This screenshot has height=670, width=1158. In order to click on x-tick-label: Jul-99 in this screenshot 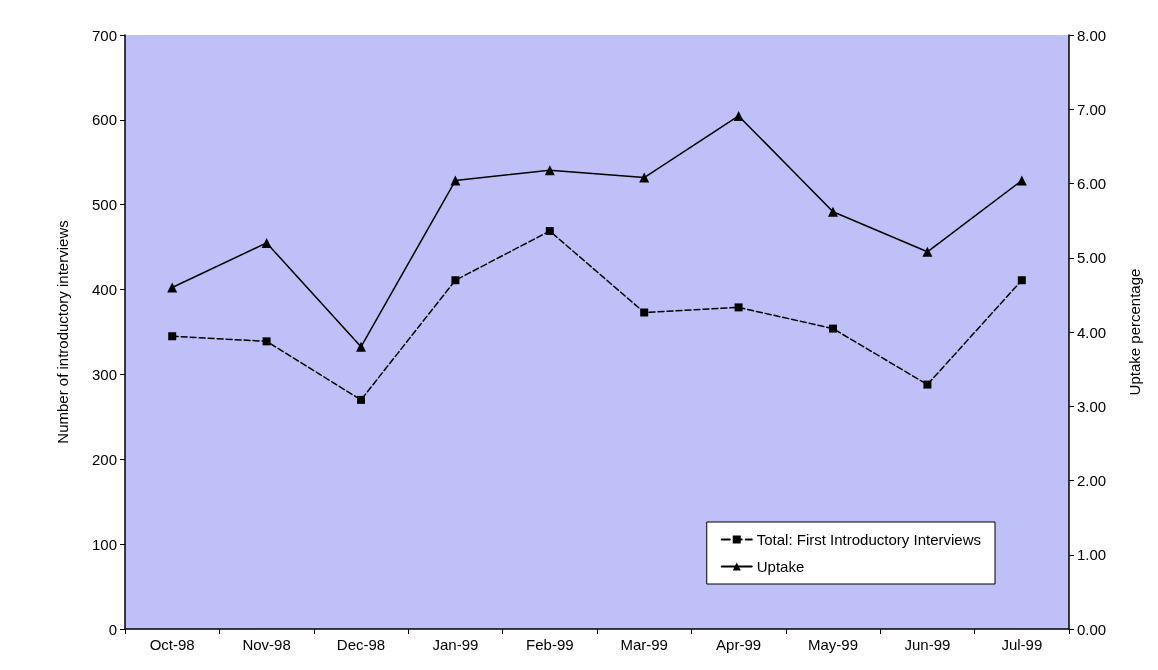, I will do `click(1022, 644)`.